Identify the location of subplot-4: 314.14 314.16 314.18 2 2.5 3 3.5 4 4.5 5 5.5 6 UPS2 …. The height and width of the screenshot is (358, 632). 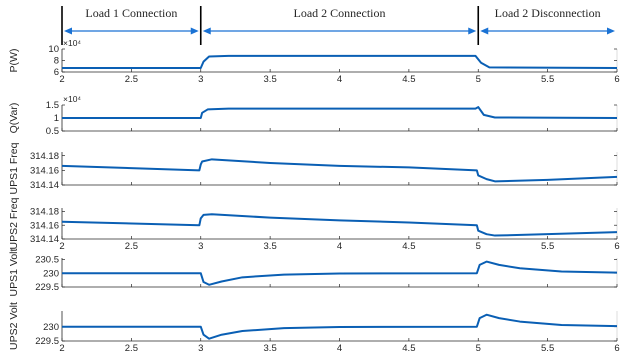
(314, 224).